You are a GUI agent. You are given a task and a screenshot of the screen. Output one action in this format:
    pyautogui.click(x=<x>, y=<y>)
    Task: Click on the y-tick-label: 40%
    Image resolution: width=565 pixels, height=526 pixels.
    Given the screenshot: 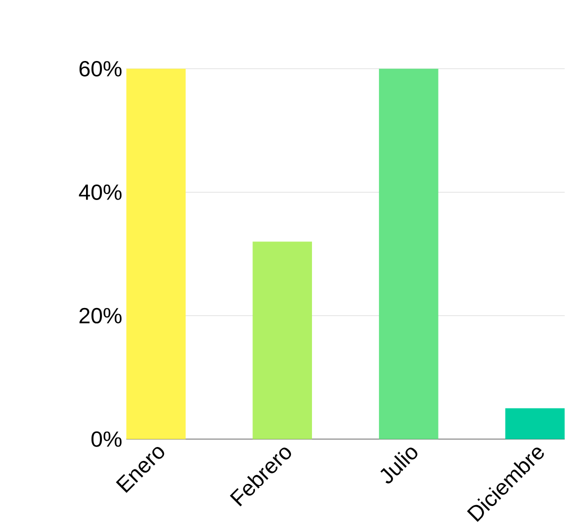 What is the action you would take?
    pyautogui.click(x=100, y=192)
    